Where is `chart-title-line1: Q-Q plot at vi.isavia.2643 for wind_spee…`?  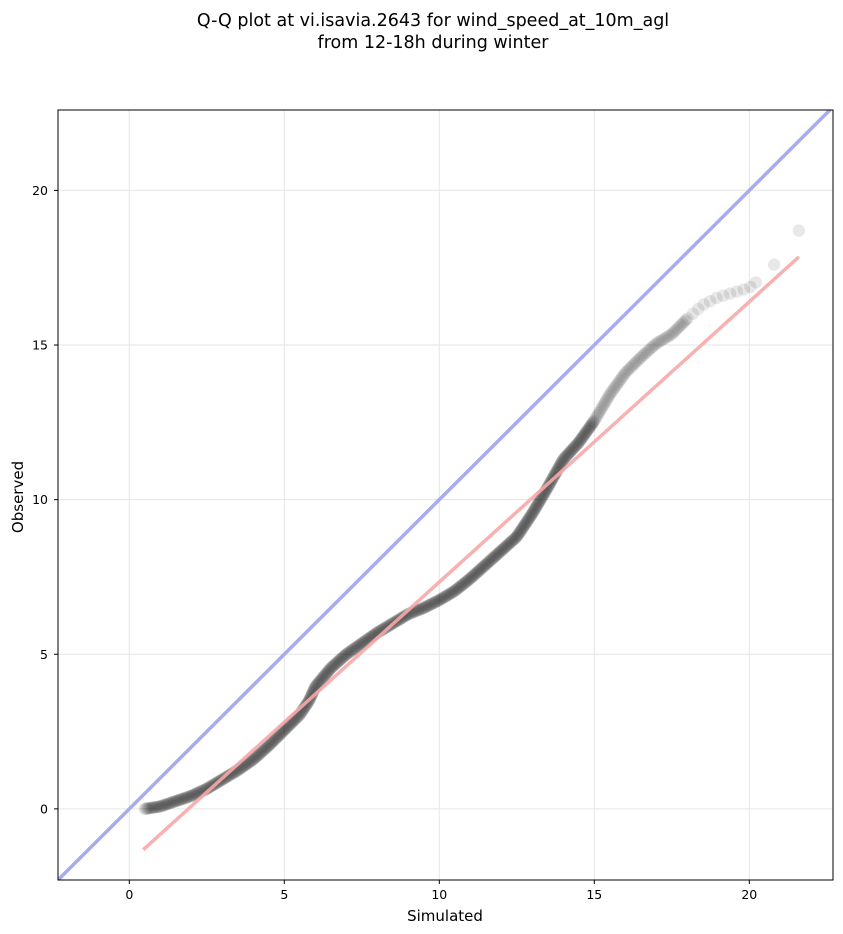 chart-title-line1: Q-Q plot at vi.isavia.2643 for wind_spee… is located at coordinates (433, 21).